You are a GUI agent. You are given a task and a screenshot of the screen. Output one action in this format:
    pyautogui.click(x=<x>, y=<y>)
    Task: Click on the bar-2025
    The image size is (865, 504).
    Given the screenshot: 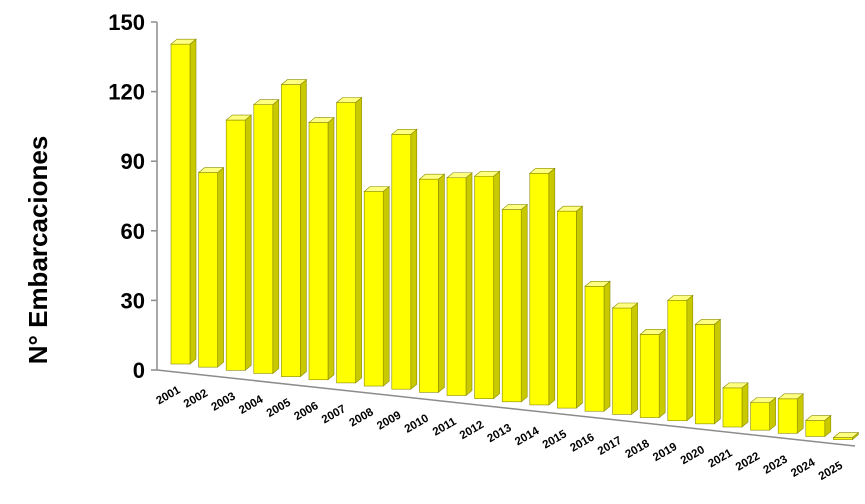 What is the action you would take?
    pyautogui.click(x=846, y=436)
    